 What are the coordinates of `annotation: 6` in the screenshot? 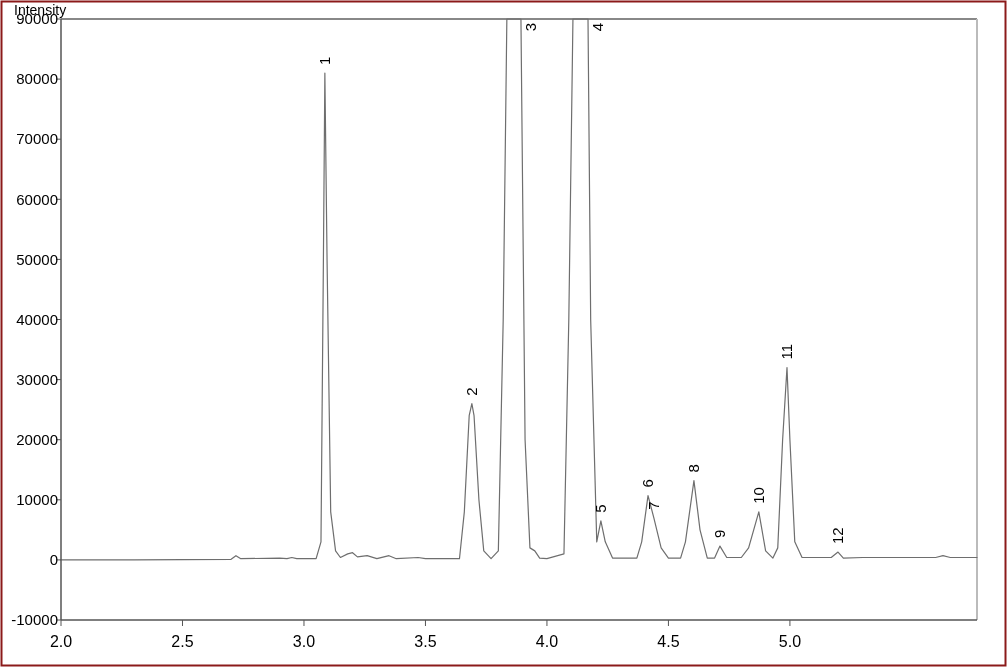 It's located at (648, 483).